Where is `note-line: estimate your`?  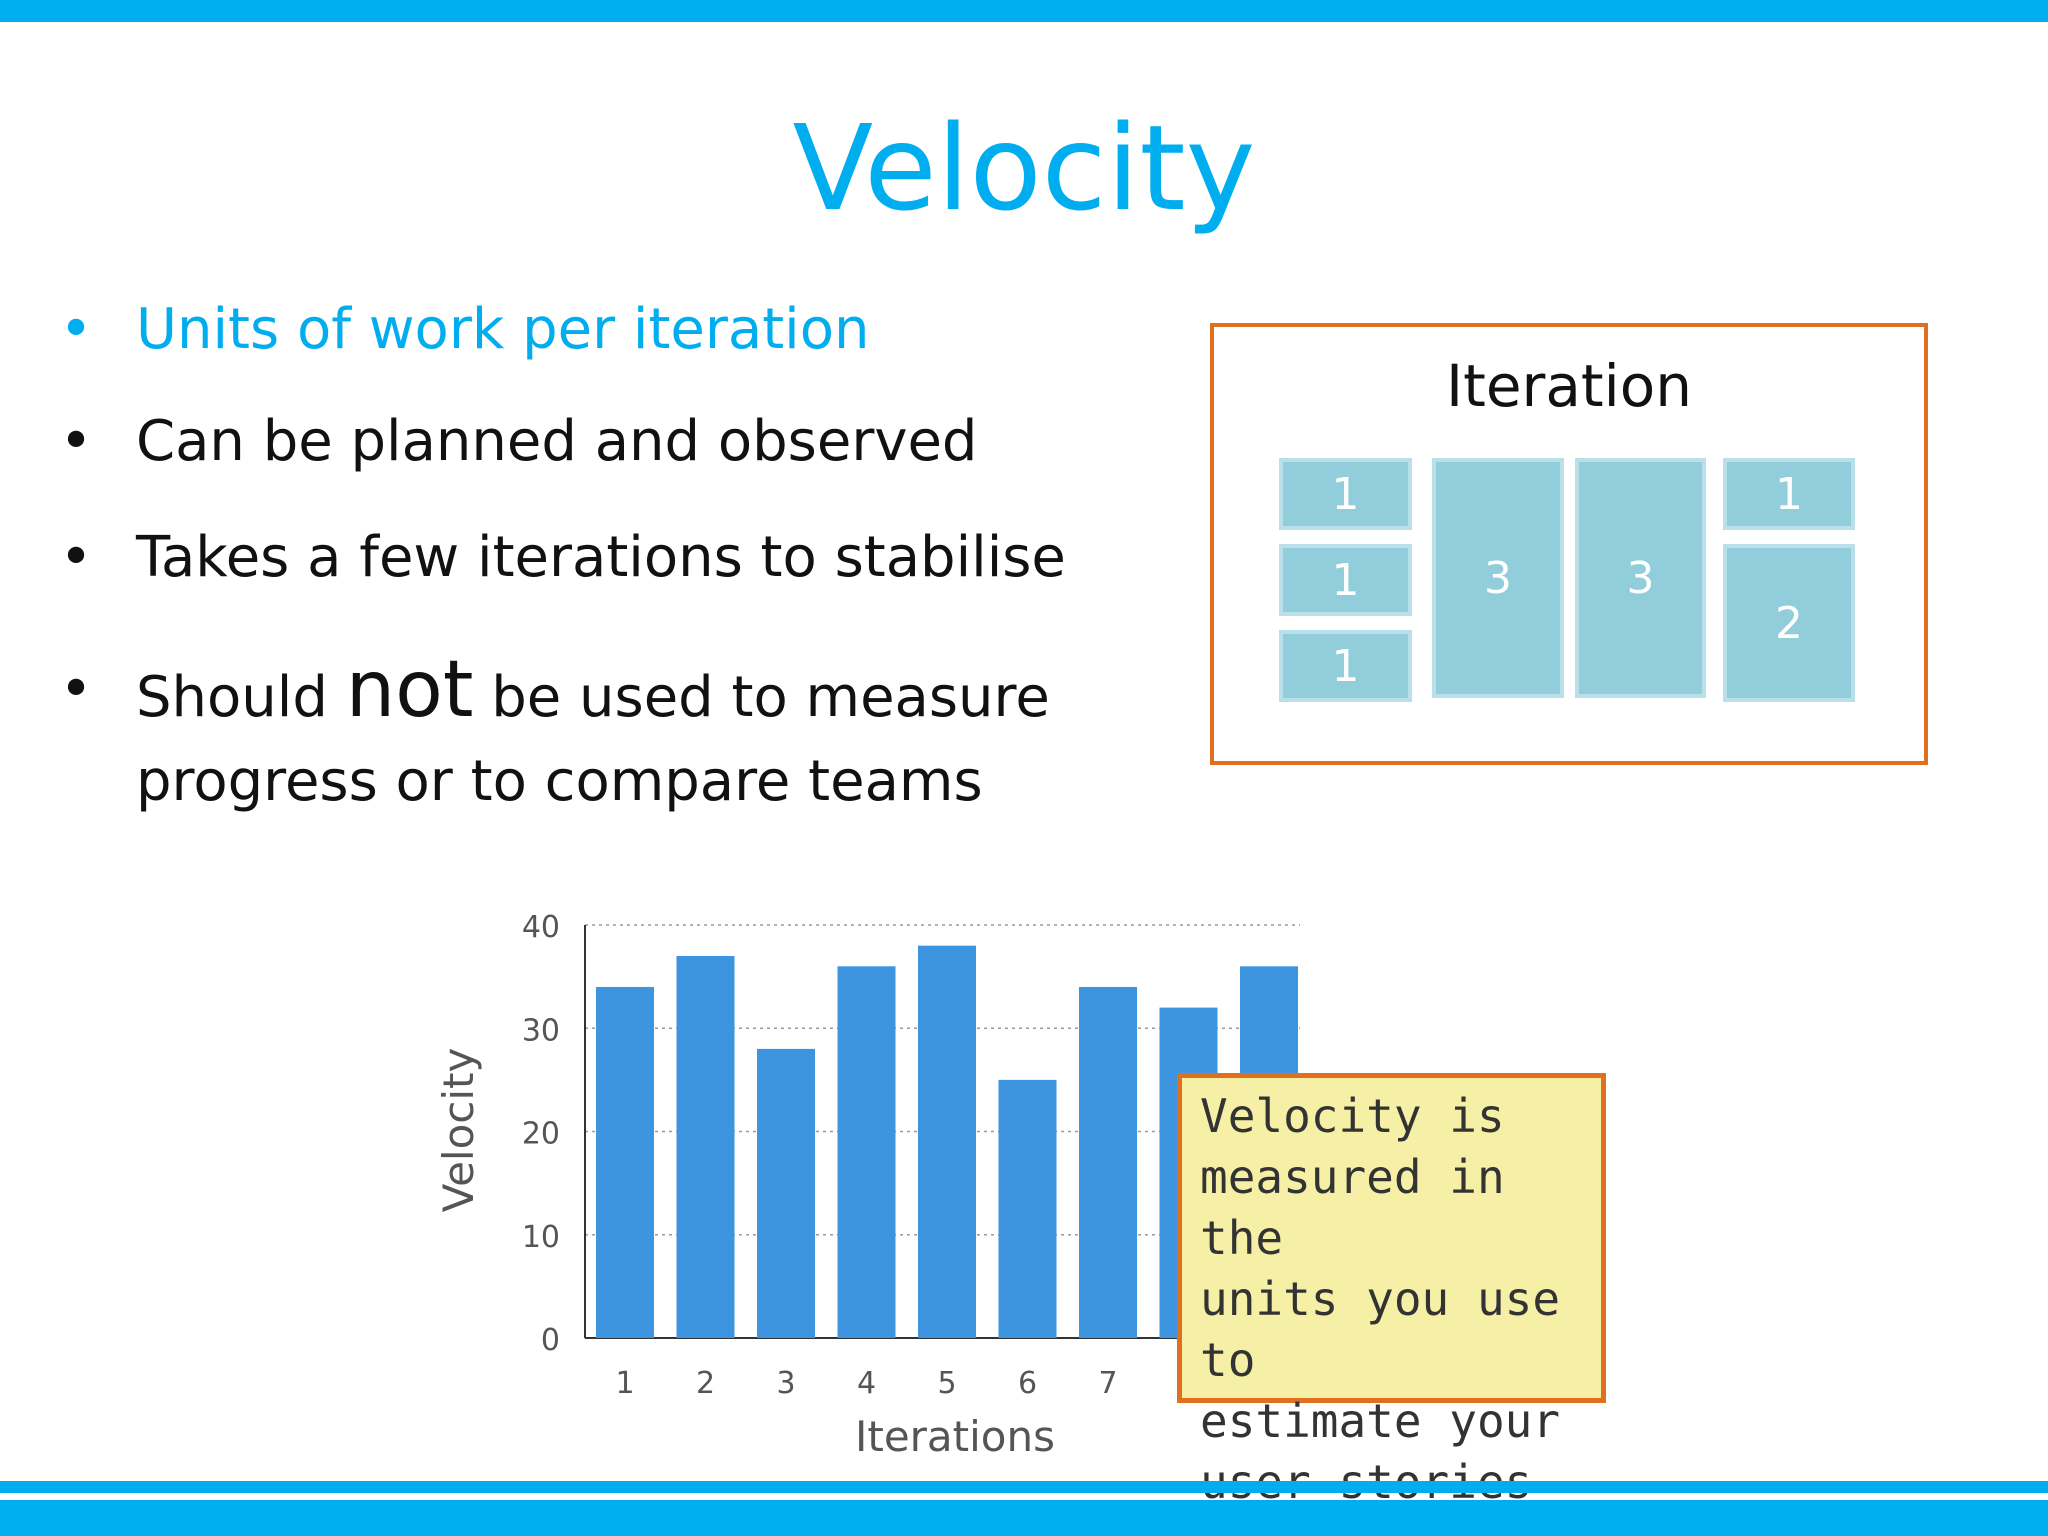 note-line: estimate your is located at coordinates (1380, 1421).